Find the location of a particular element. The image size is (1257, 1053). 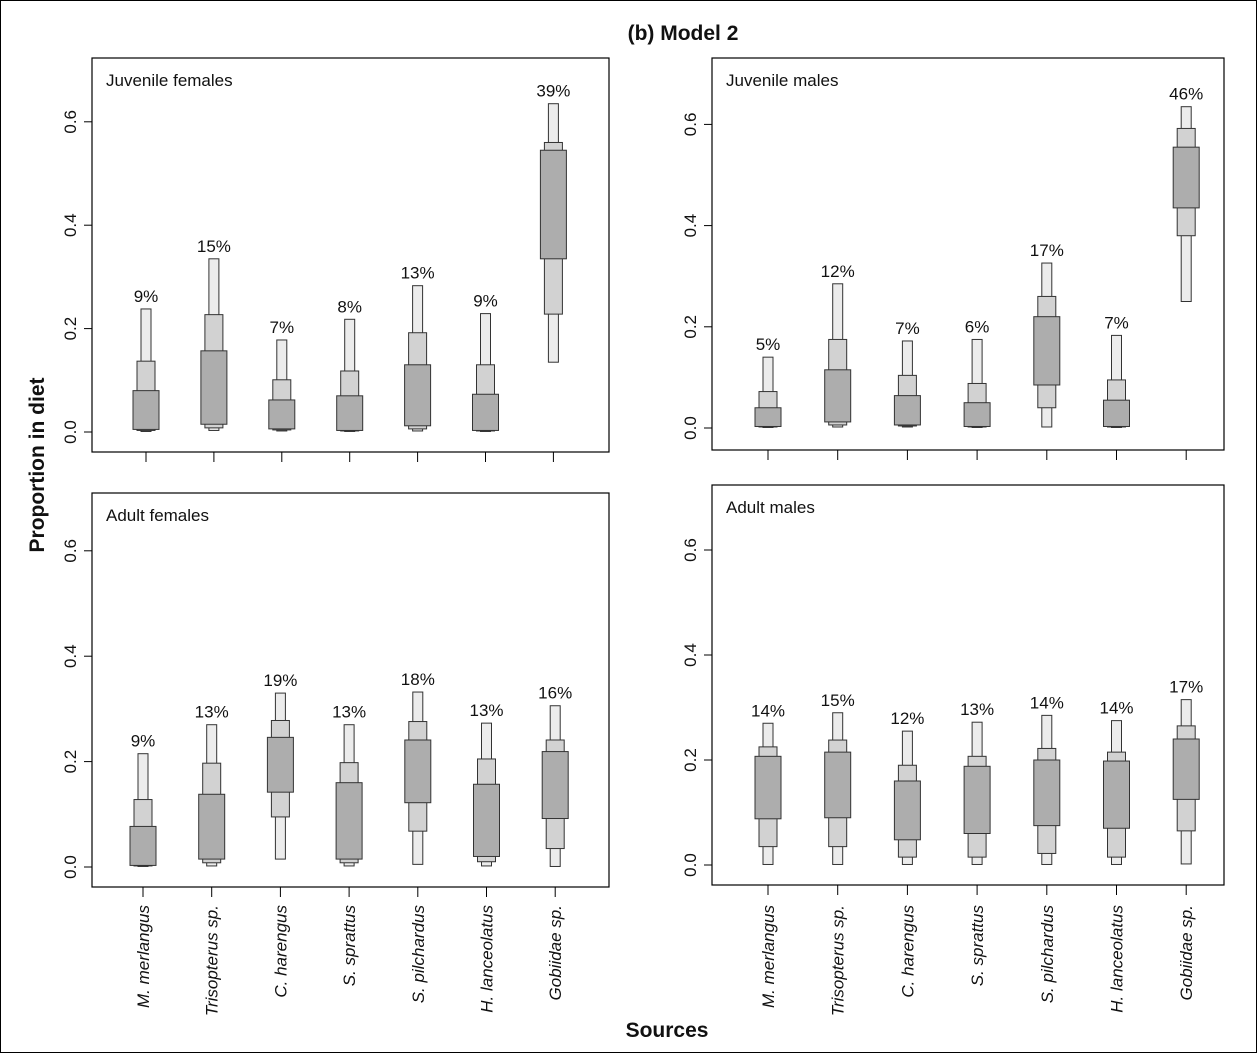

panel-title: Juvenile females is located at coordinates (169, 80).